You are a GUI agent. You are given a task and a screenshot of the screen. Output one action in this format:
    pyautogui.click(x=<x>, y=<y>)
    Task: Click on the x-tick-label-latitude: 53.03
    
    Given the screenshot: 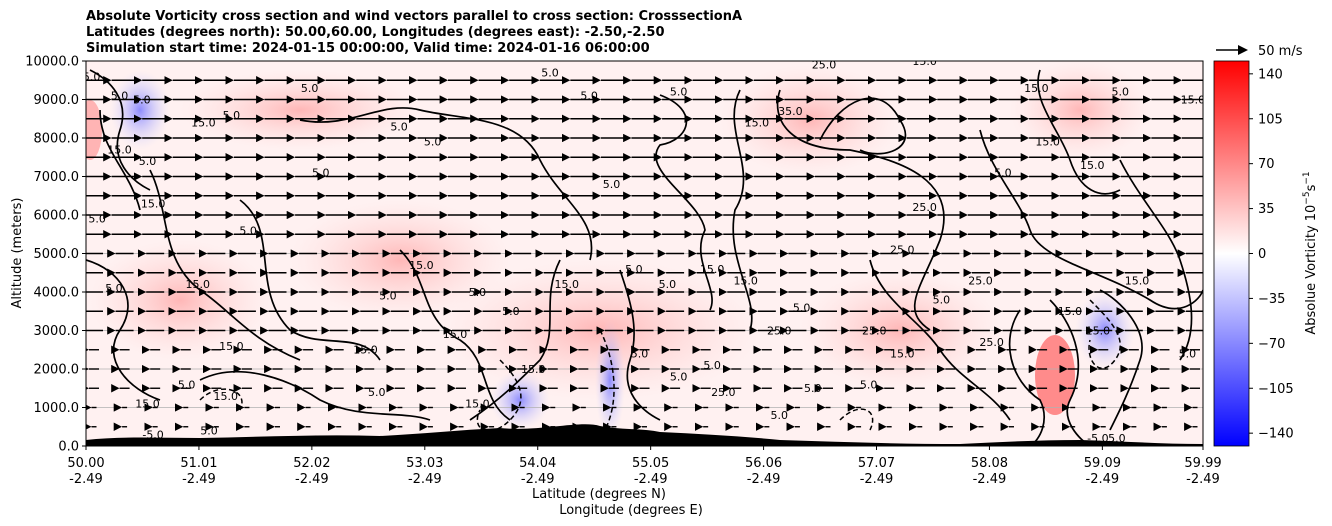 What is the action you would take?
    pyautogui.click(x=424, y=463)
    